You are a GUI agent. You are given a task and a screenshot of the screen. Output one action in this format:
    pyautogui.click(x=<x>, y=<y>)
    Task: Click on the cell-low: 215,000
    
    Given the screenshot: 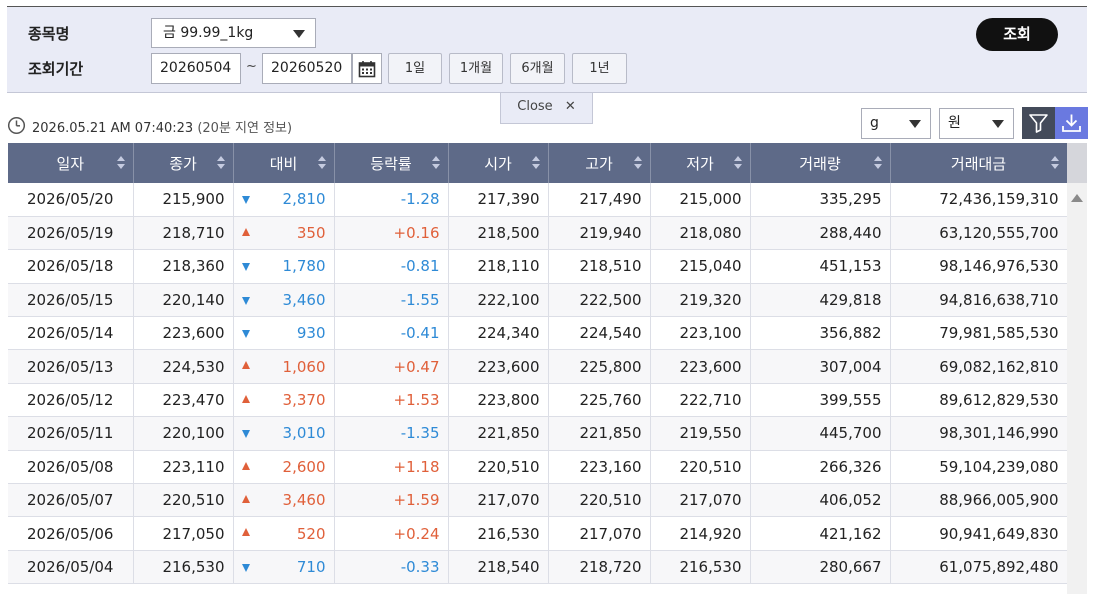 What is the action you would take?
    pyautogui.click(x=700, y=200)
    